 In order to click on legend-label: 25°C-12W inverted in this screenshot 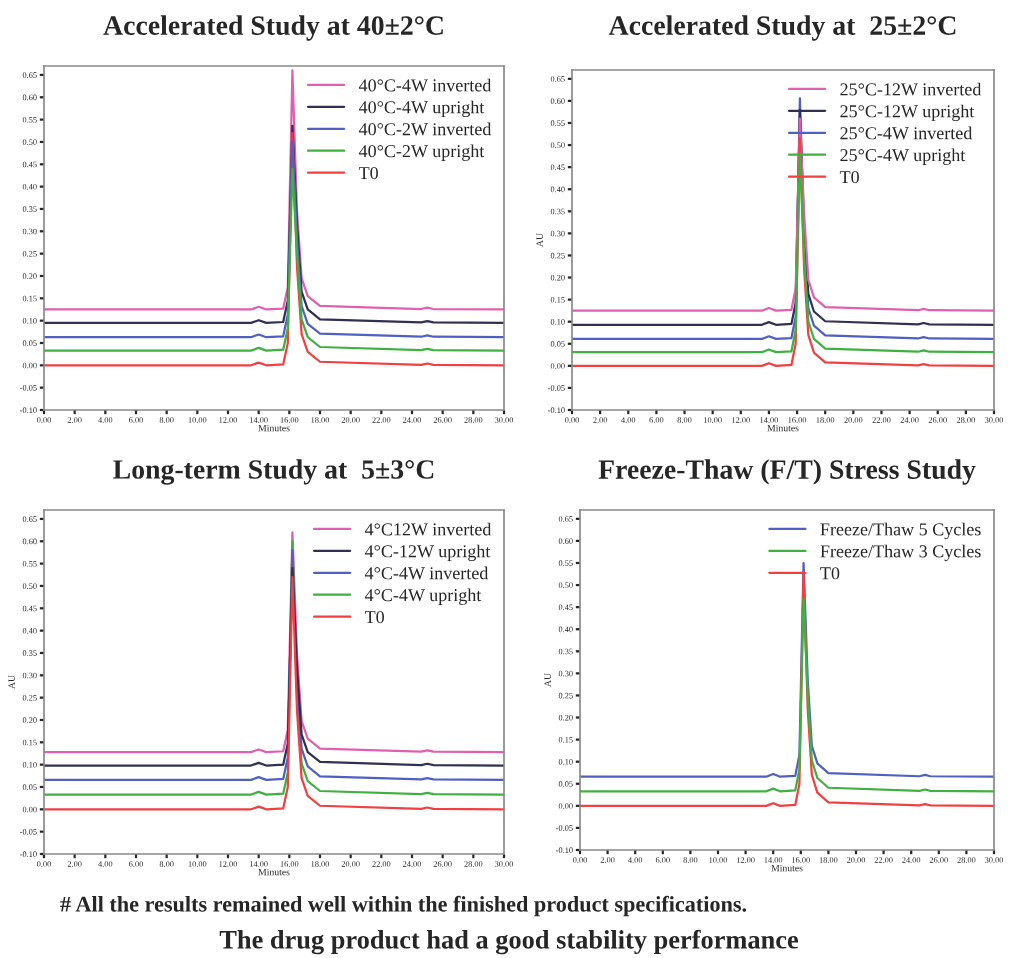, I will do `click(911, 89)`.